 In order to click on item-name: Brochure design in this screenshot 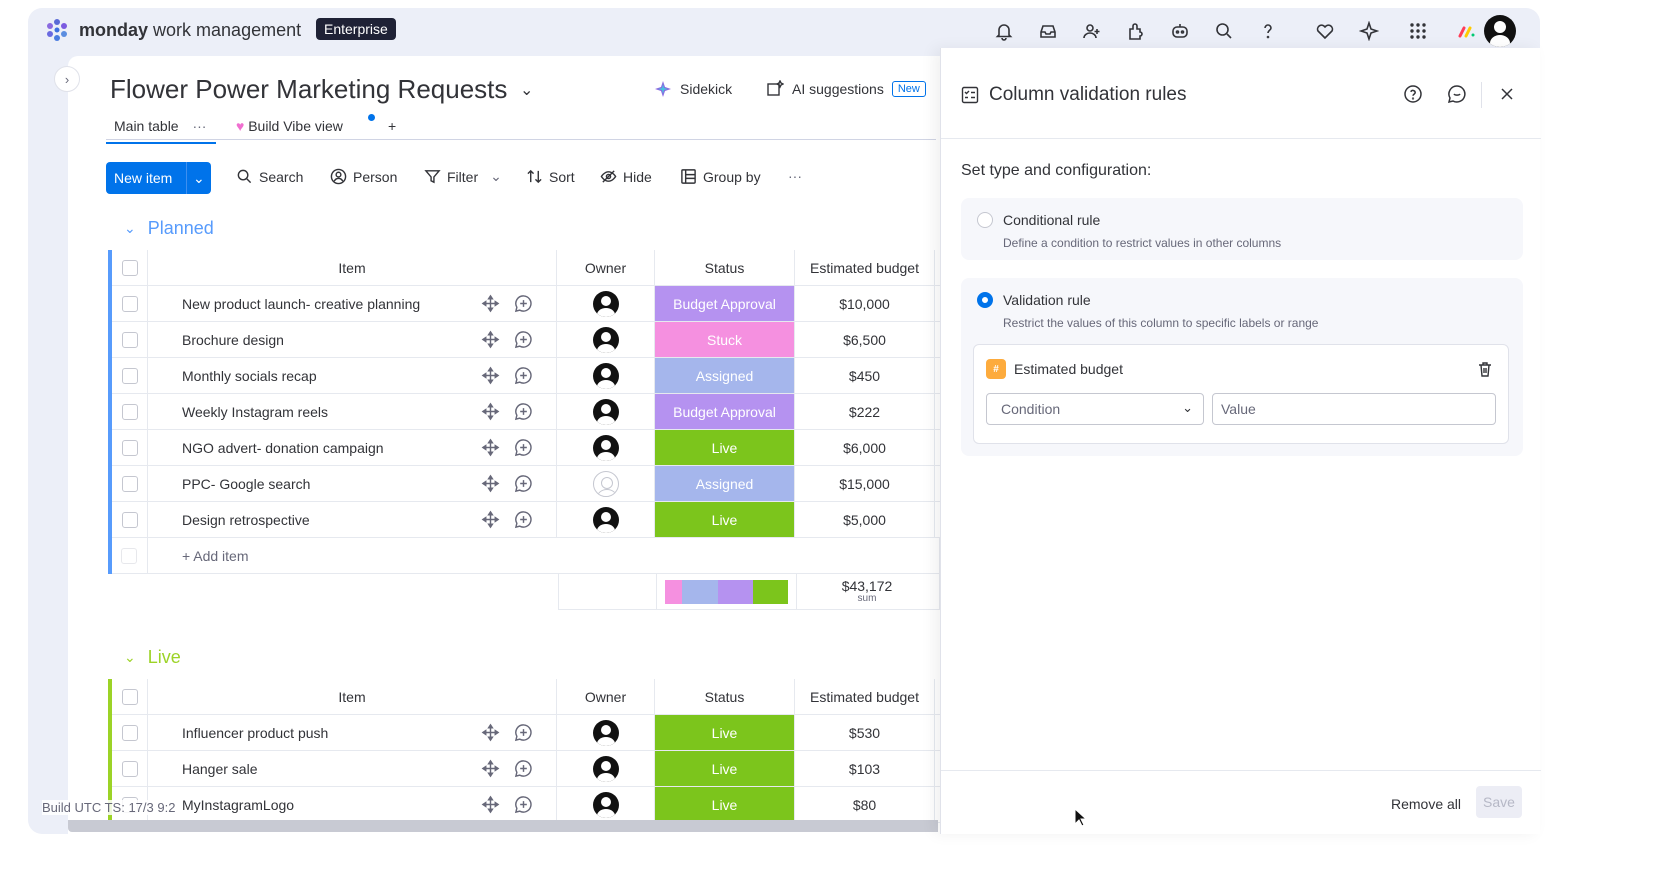, I will do `click(233, 339)`.